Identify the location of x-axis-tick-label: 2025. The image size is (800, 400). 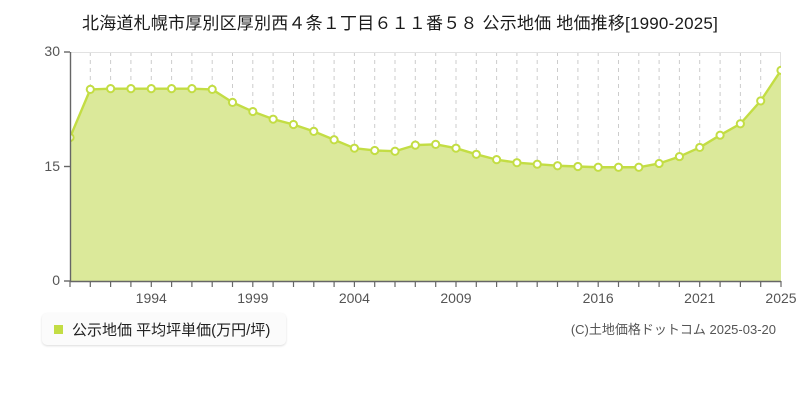
(781, 298).